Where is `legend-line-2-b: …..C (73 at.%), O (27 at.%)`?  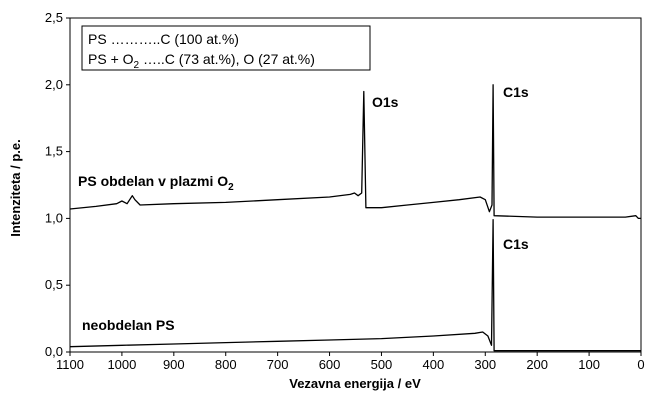
legend-line-2-b: …..C (73 at.%), O (27 at.%) is located at coordinates (227, 59).